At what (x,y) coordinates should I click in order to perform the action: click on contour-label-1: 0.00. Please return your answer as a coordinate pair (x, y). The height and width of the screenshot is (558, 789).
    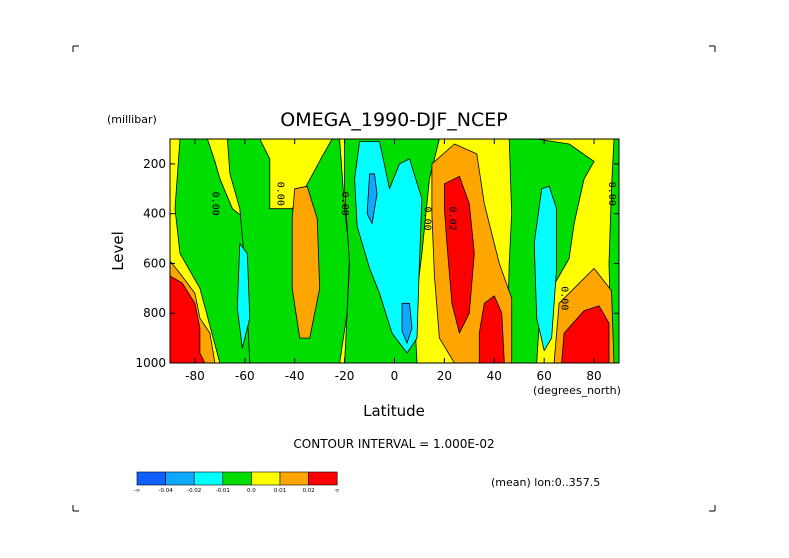
    Looking at the image, I should click on (279, 194).